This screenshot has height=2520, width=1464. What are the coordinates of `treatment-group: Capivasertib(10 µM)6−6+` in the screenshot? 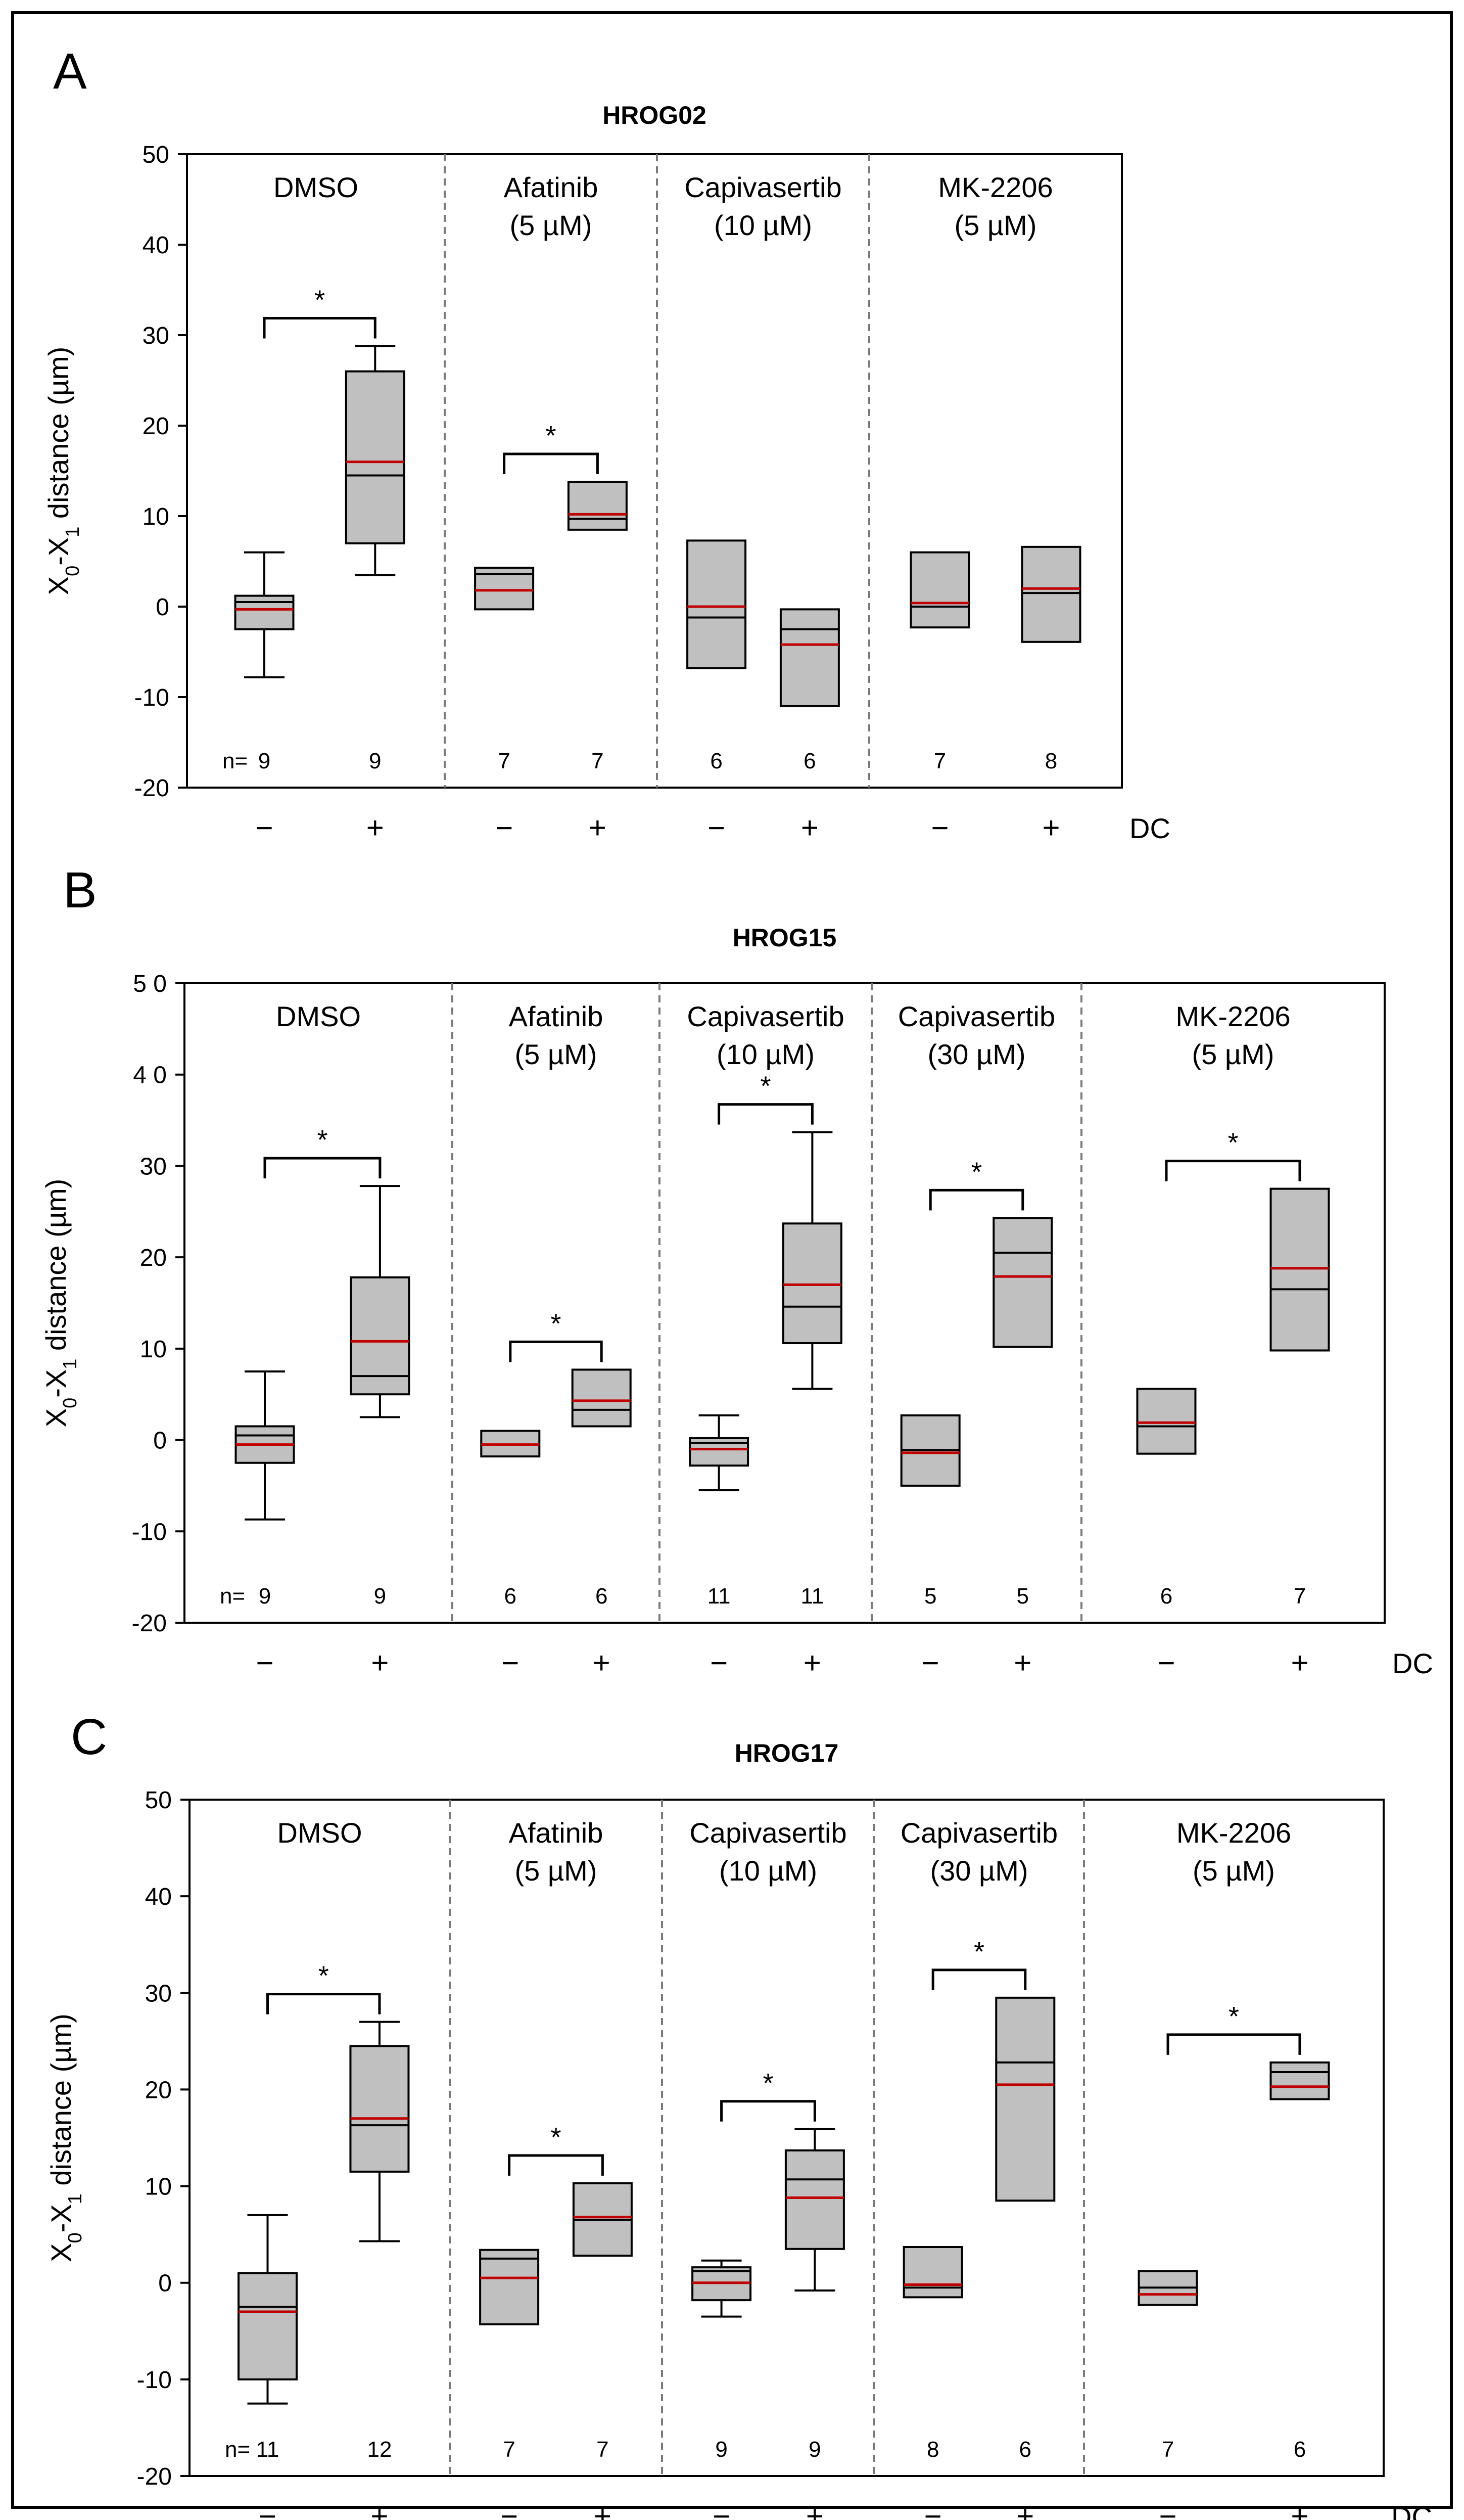 It's located at (749, 500).